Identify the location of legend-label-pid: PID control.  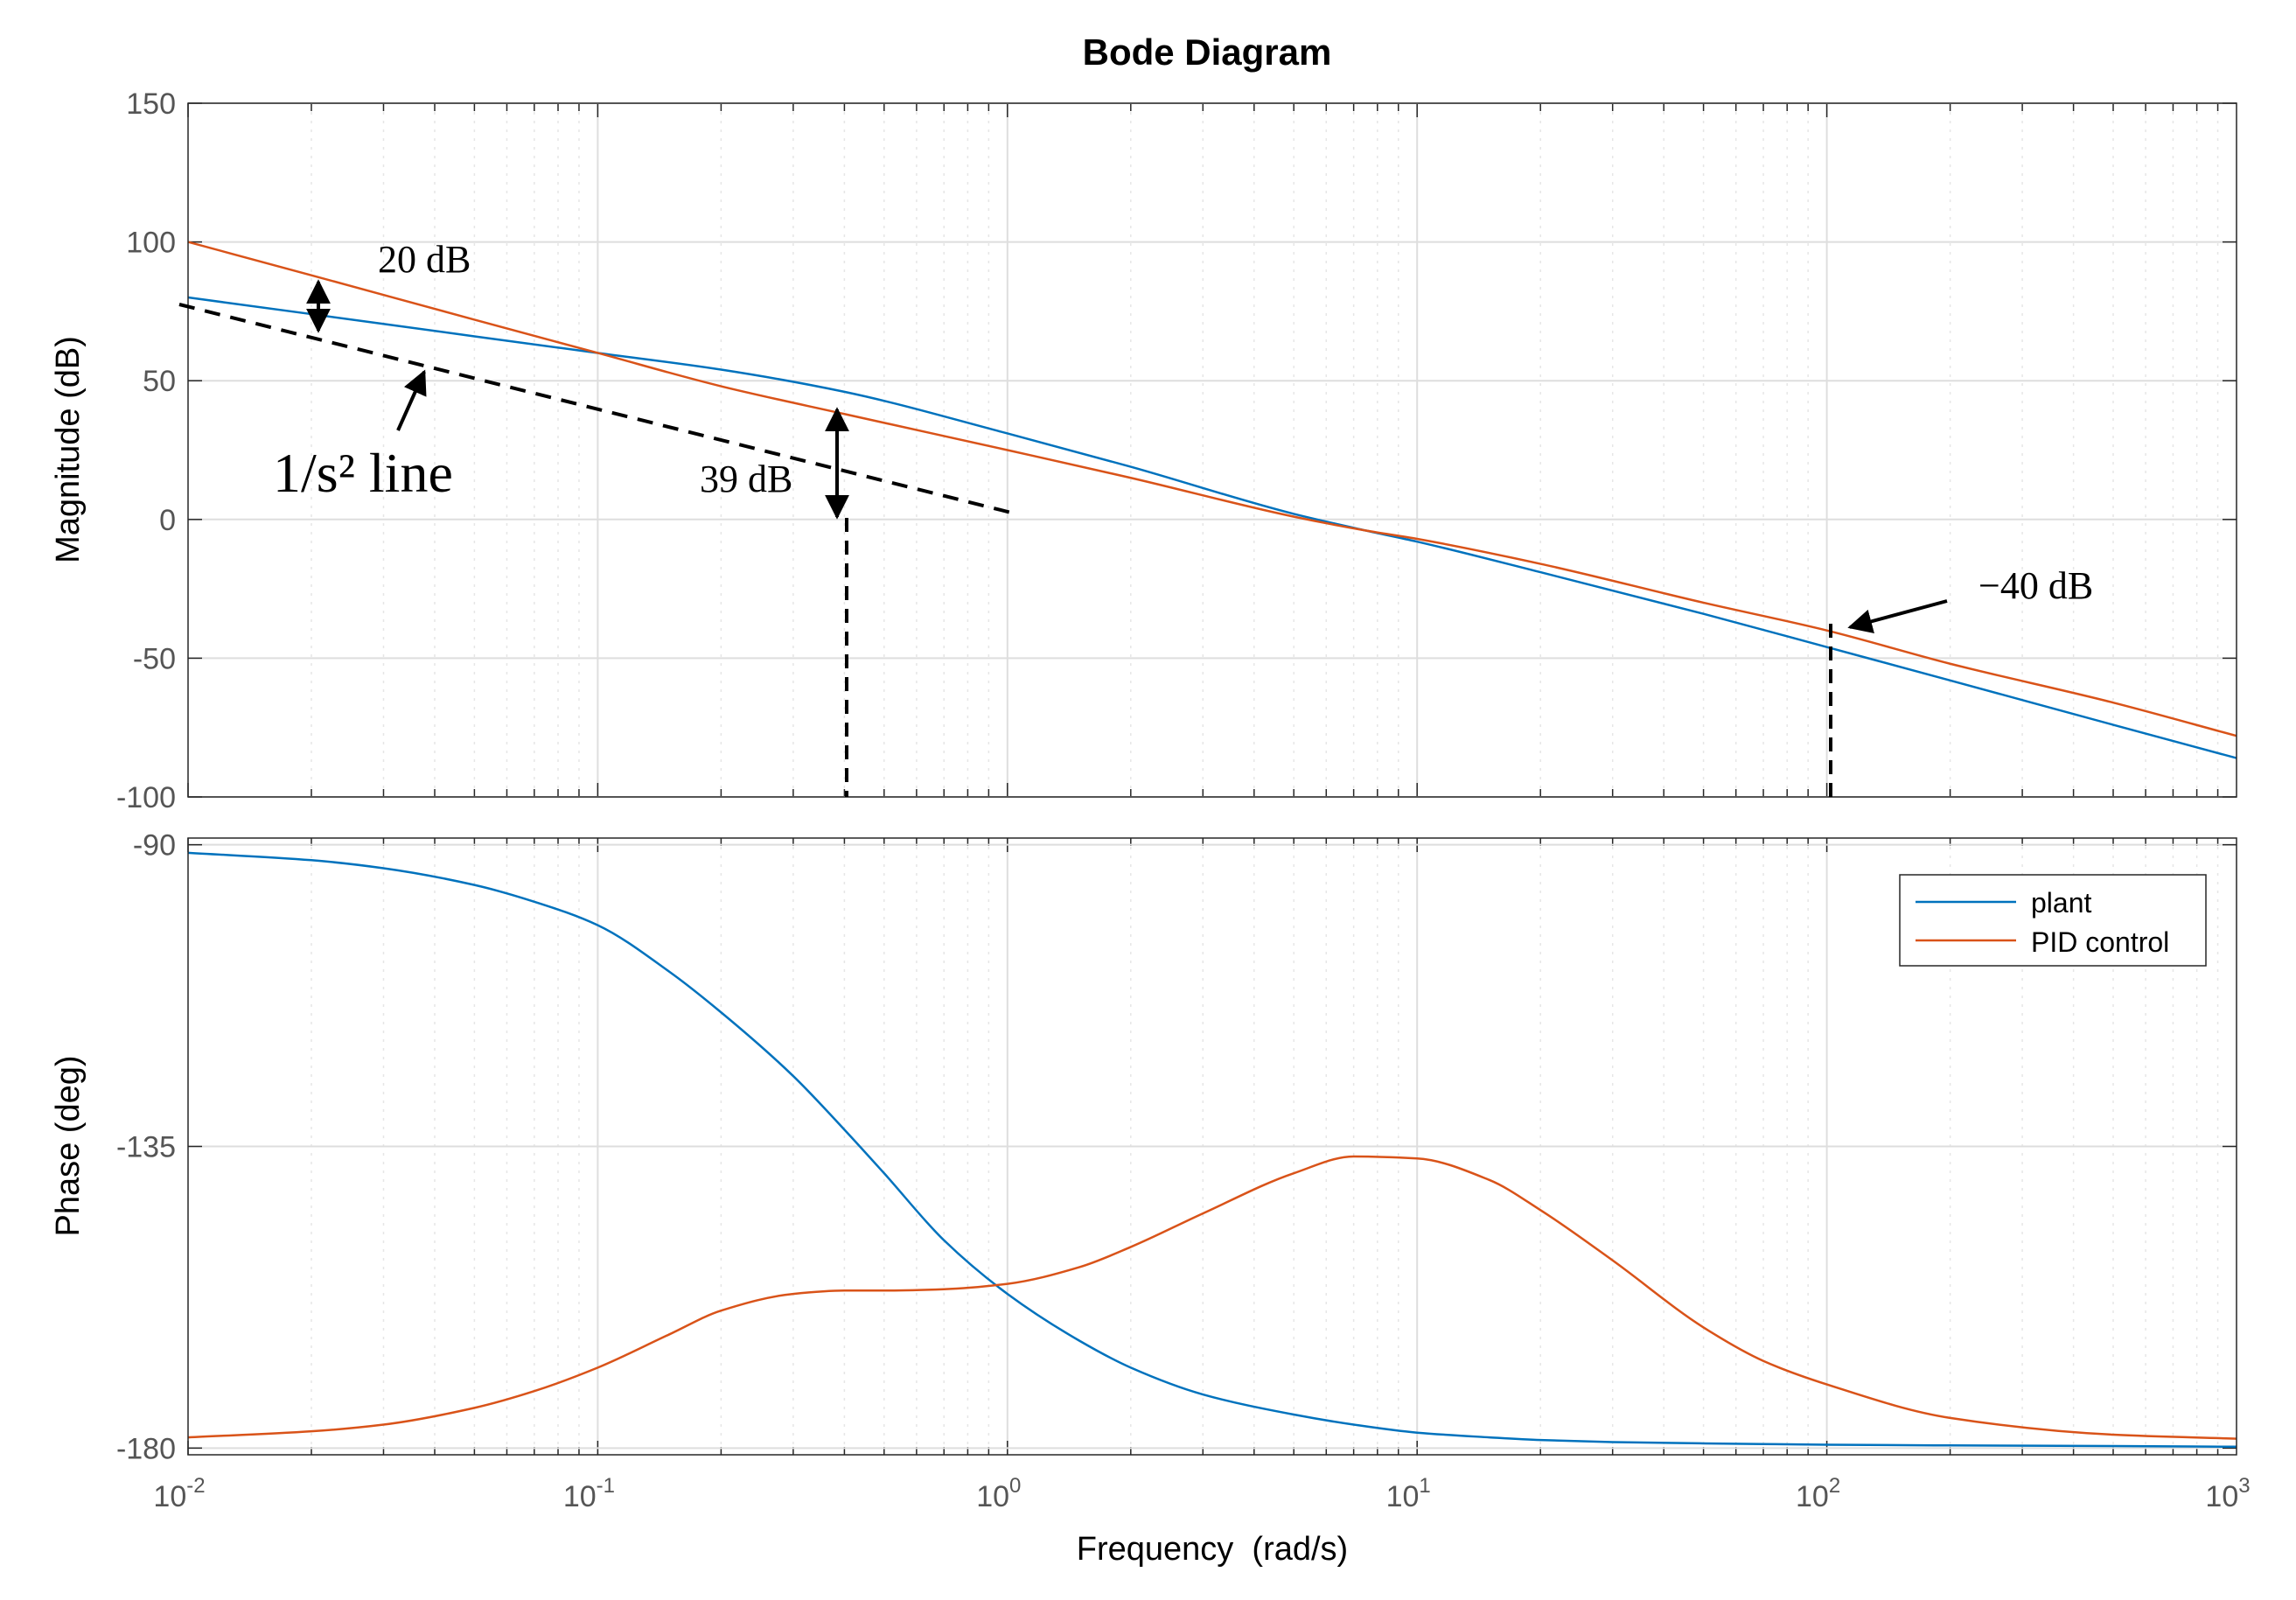
(2100, 942).